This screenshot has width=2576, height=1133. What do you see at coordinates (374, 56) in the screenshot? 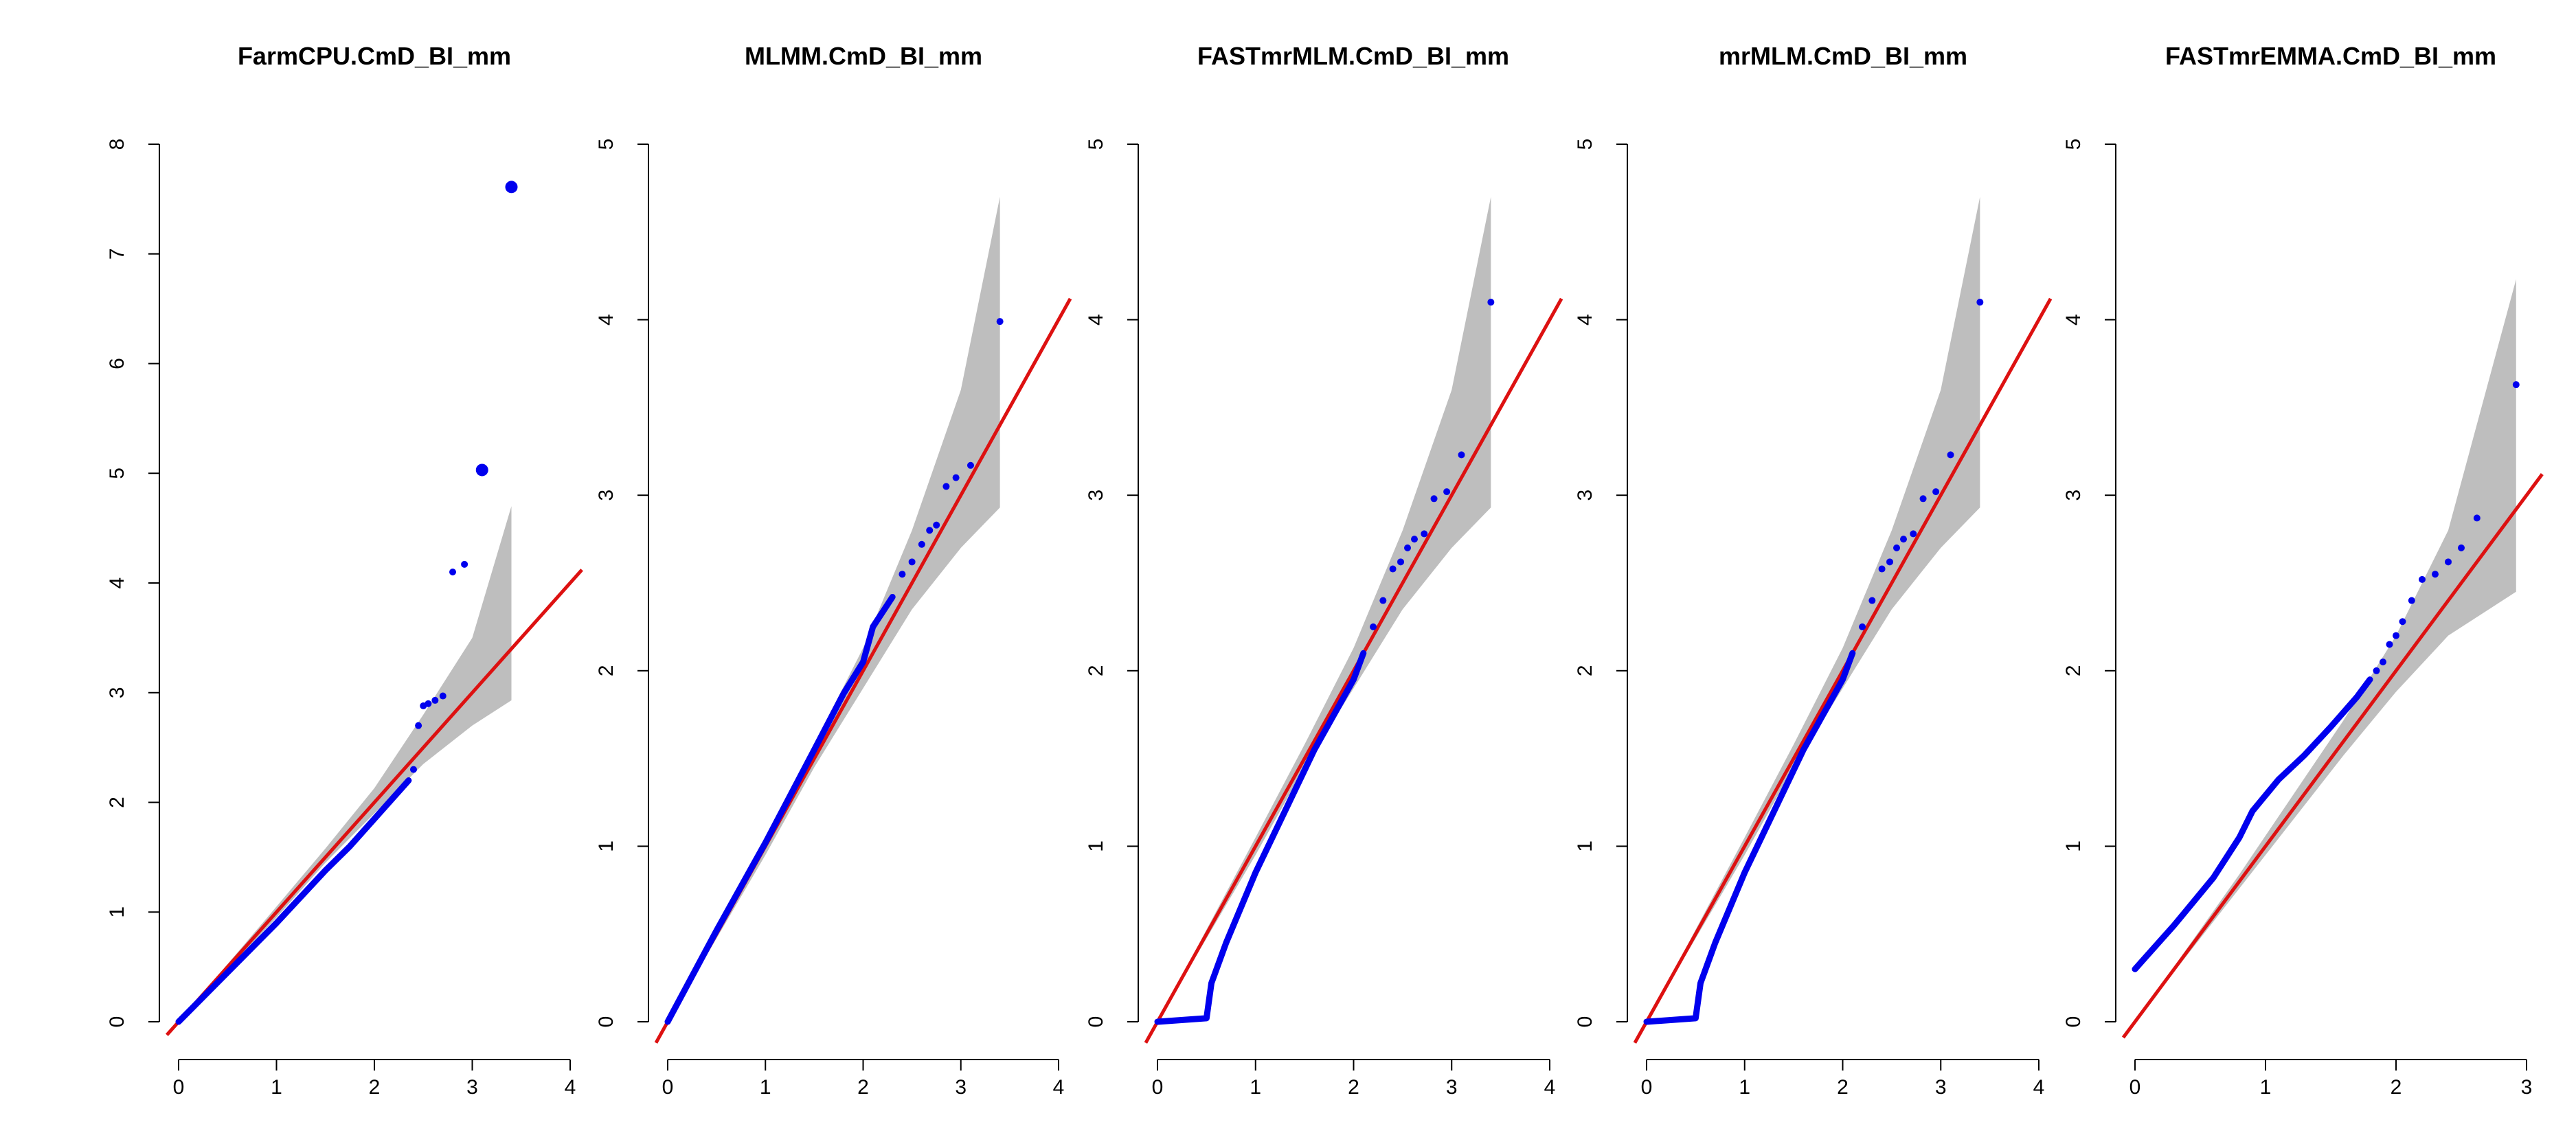
I see `panel-title: FarmCPU.CmD_BI_mm` at bounding box center [374, 56].